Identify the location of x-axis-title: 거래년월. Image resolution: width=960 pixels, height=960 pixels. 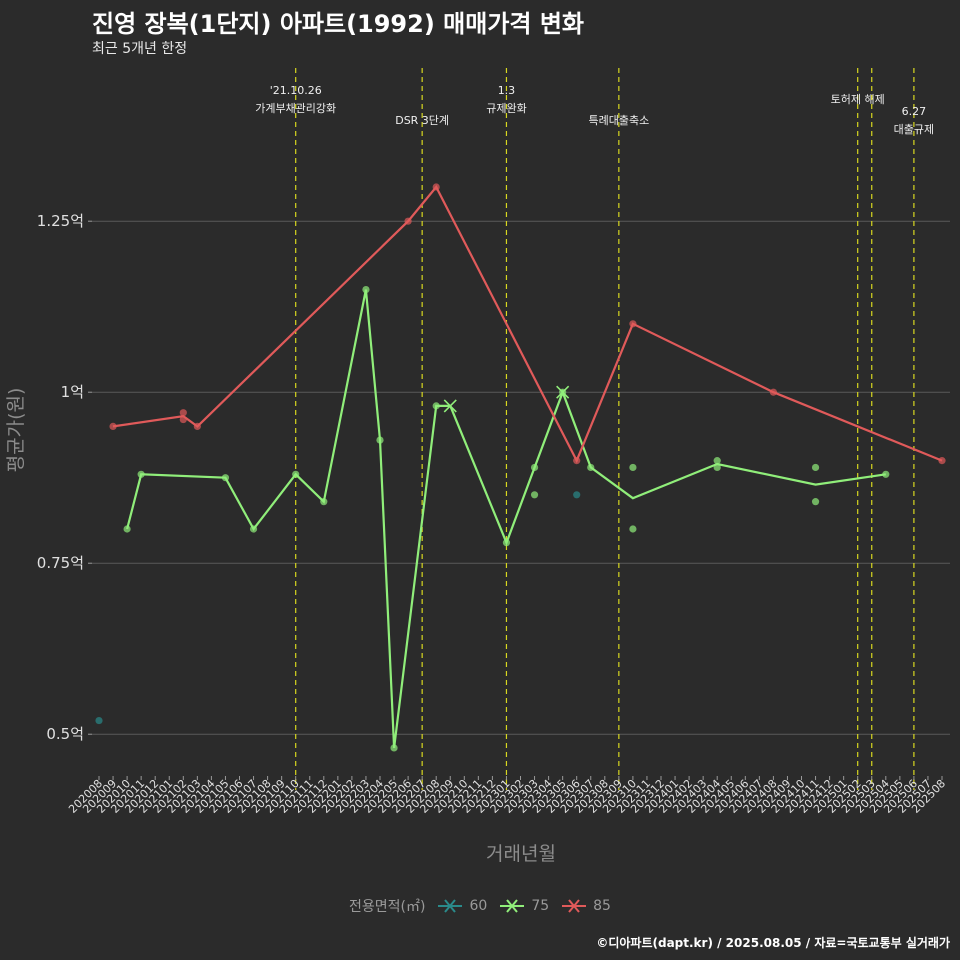
(521, 854).